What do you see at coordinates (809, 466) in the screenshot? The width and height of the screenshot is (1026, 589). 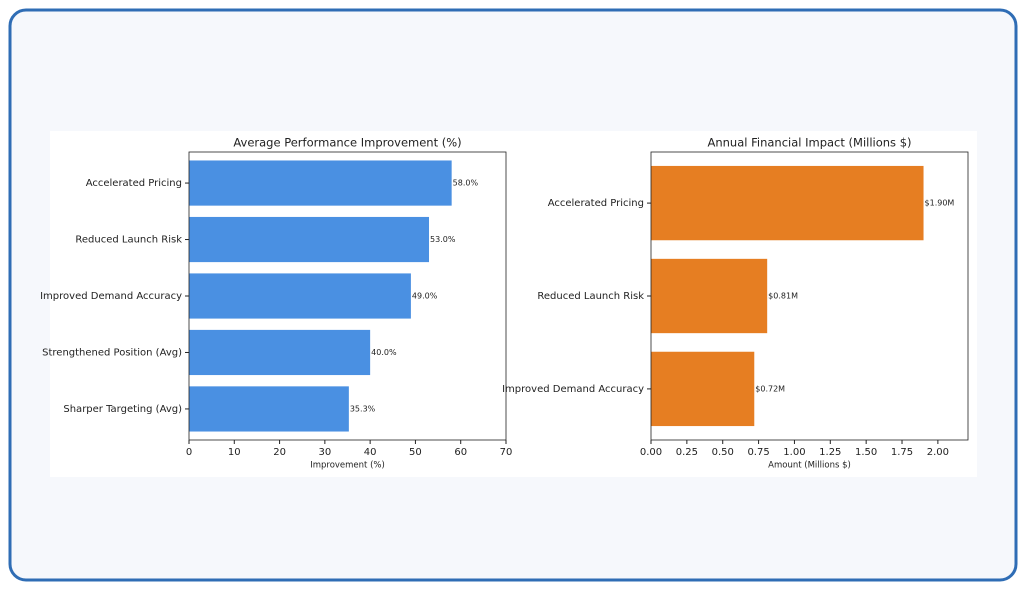 I see `x-axis-label: Amount (Millions $)` at bounding box center [809, 466].